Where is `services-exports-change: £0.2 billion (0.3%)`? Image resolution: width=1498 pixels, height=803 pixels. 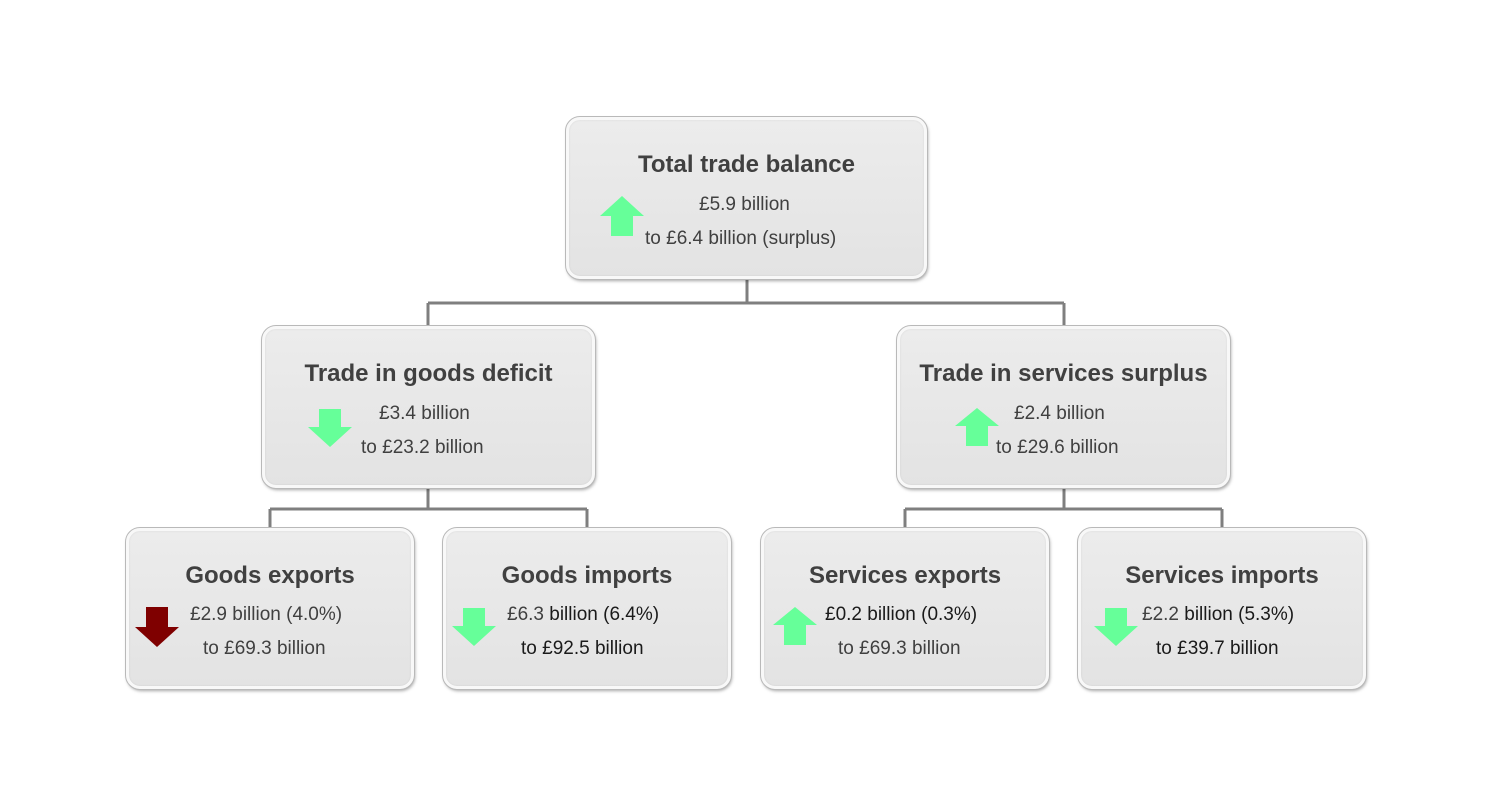
services-exports-change: £0.2 billion (0.3%) is located at coordinates (901, 615).